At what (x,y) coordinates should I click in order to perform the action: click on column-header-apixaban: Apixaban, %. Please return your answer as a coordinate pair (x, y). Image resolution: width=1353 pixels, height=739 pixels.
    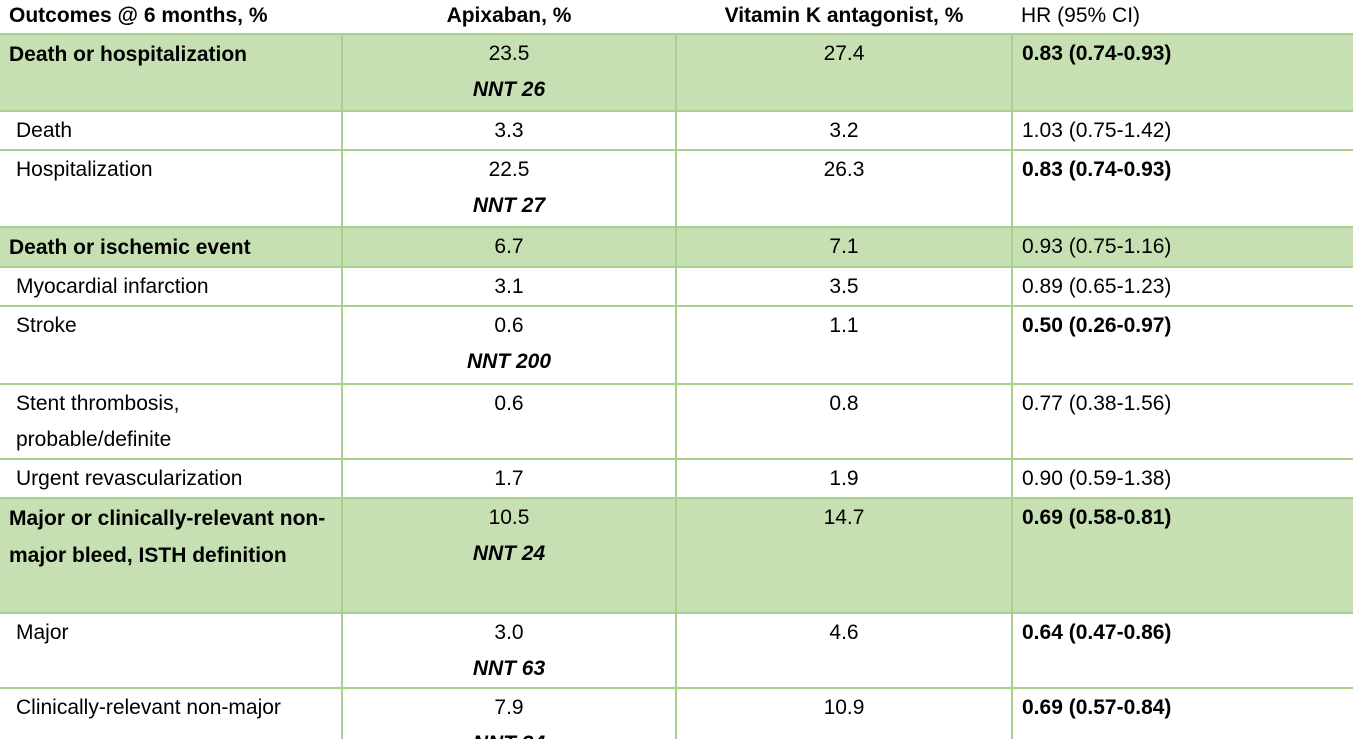
    Looking at the image, I should click on (509, 15).